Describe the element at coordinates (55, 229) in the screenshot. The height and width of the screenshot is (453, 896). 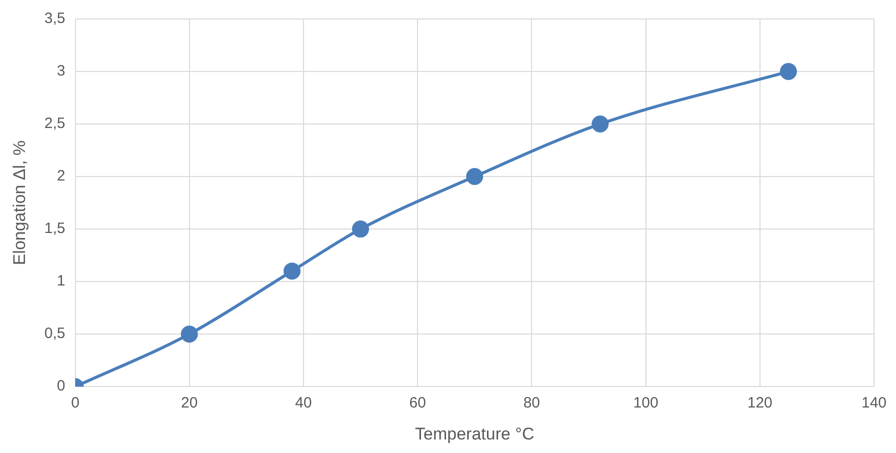
I see `y-tick-label: 1,5` at that location.